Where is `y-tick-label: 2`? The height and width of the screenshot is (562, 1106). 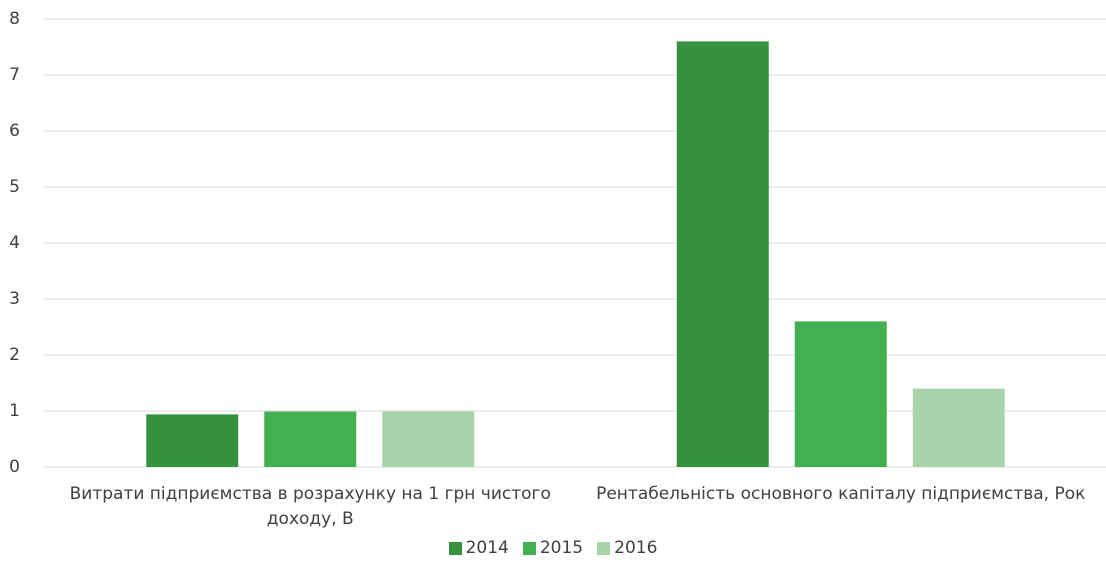 y-tick-label: 2 is located at coordinates (14, 355).